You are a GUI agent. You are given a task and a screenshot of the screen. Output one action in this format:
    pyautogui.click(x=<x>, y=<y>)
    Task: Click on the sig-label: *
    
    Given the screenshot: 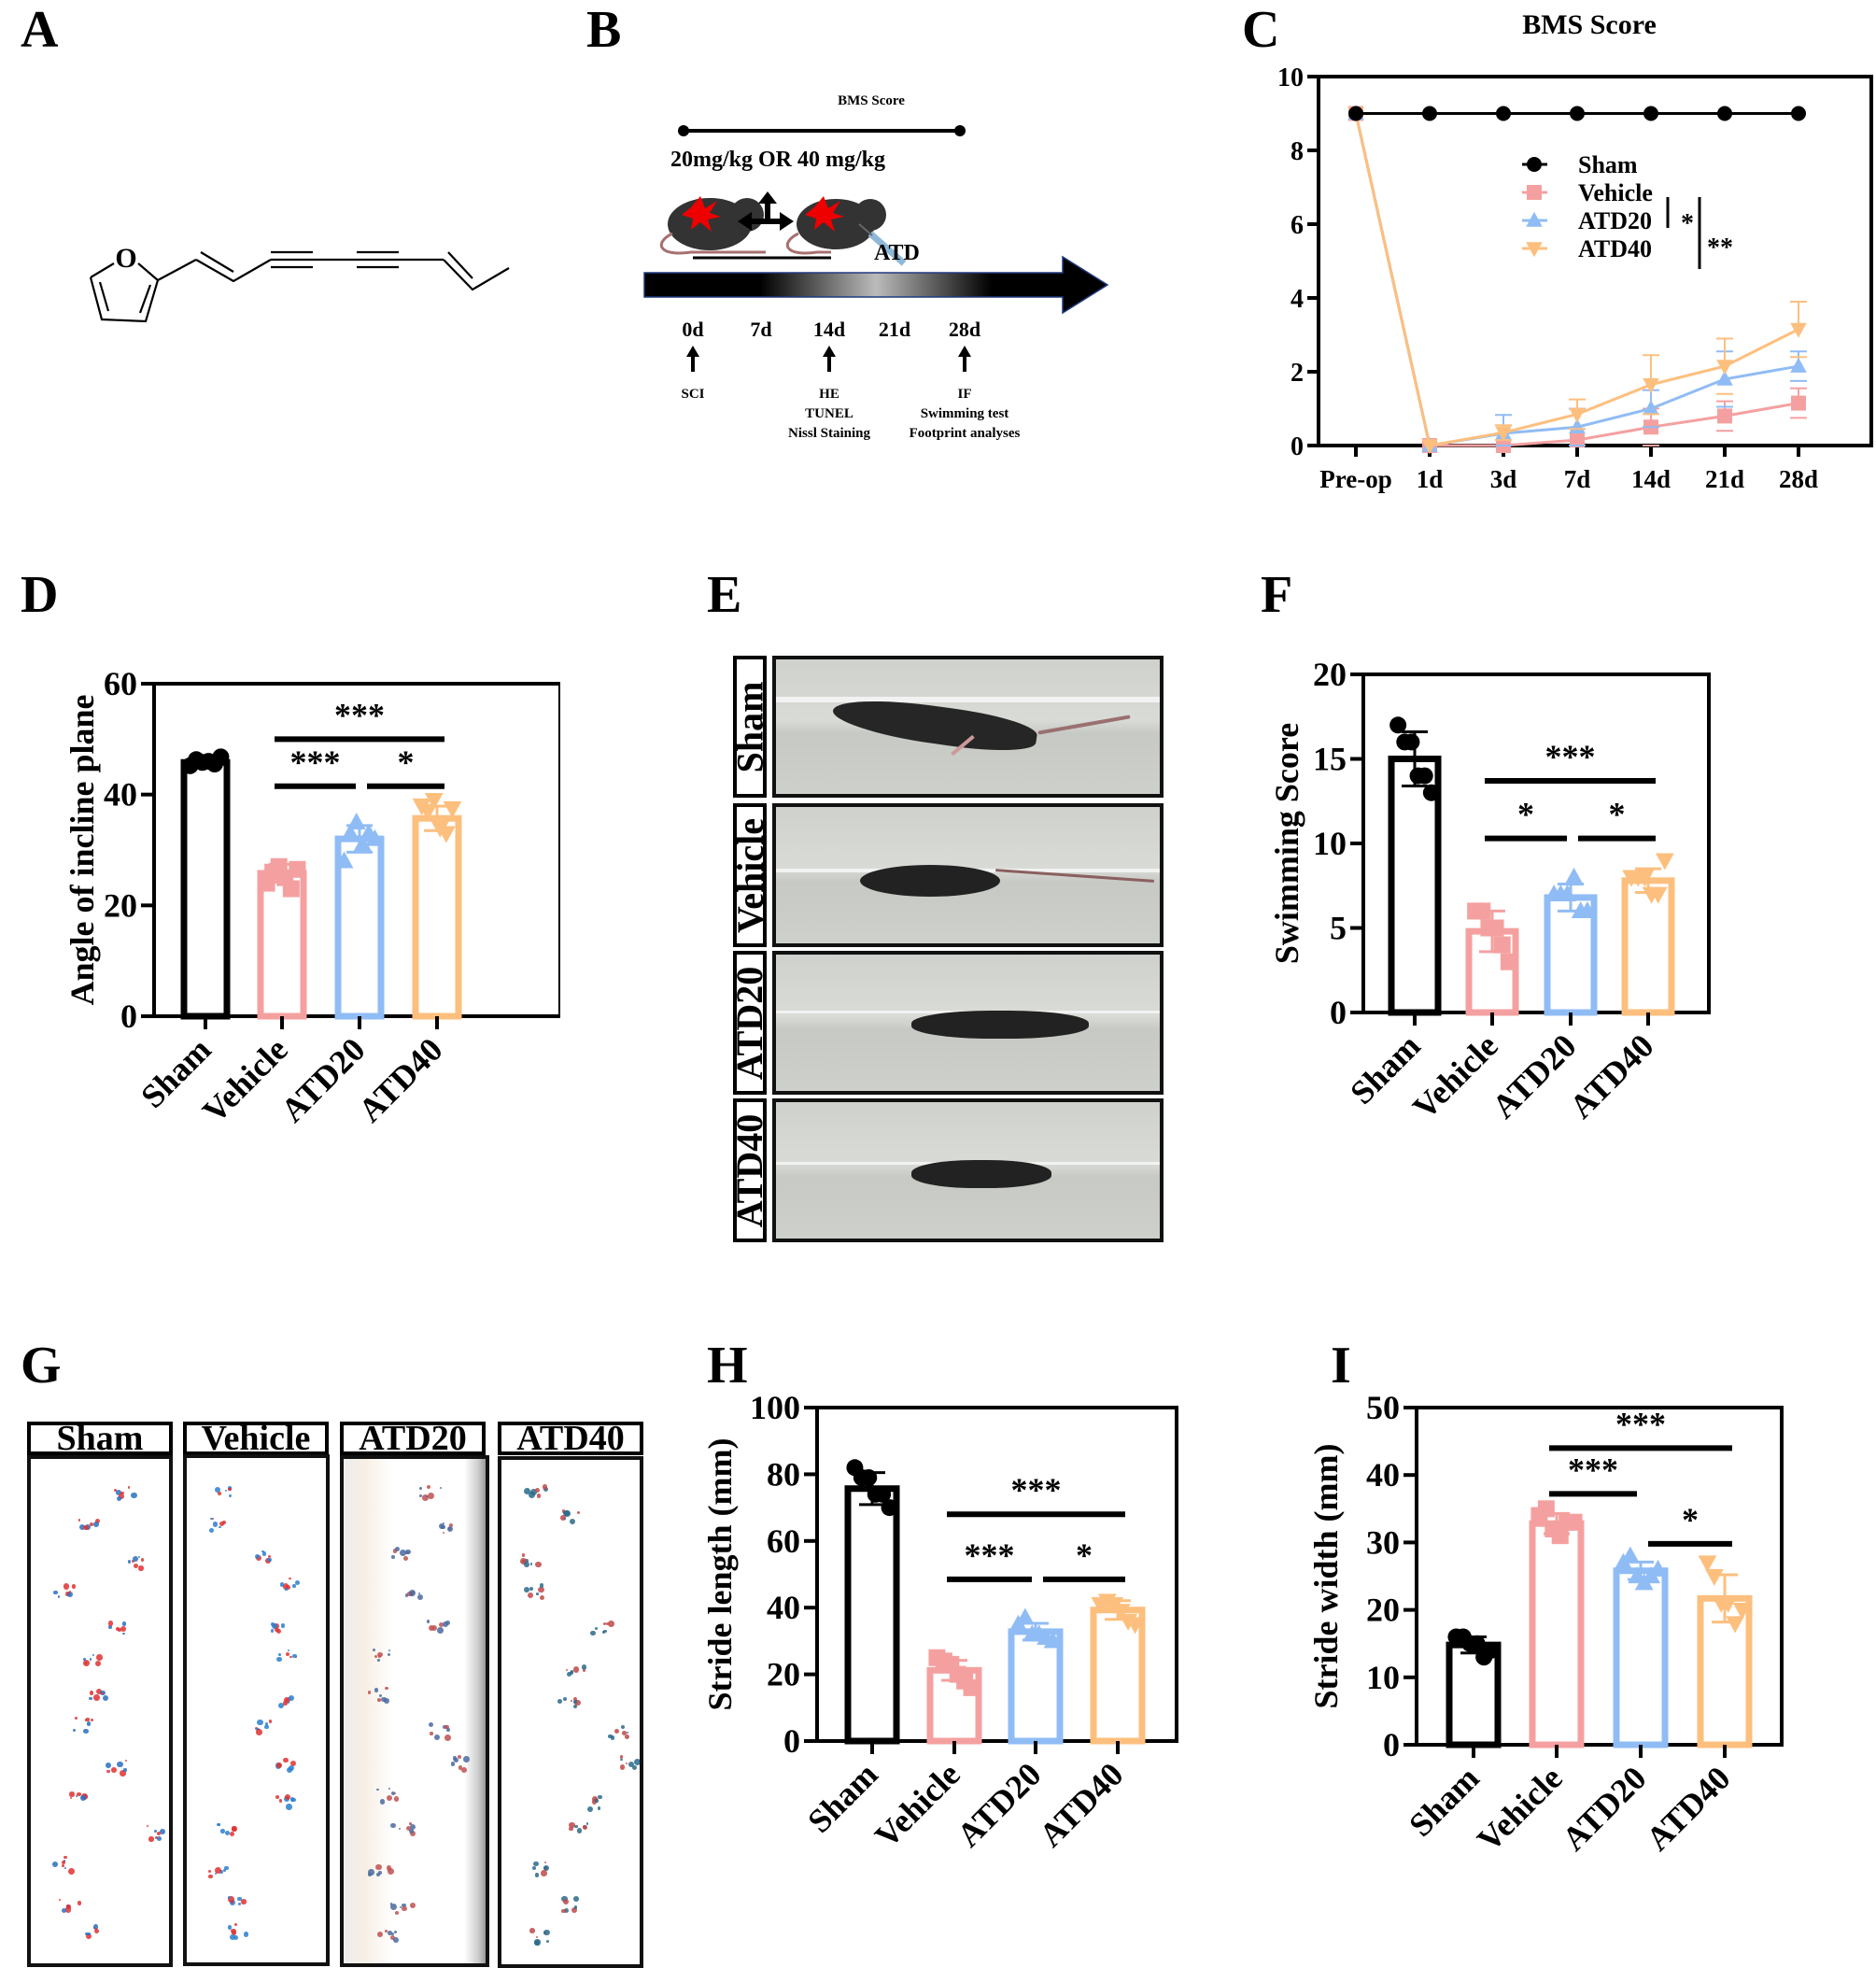 What is the action you would take?
    pyautogui.click(x=1687, y=223)
    